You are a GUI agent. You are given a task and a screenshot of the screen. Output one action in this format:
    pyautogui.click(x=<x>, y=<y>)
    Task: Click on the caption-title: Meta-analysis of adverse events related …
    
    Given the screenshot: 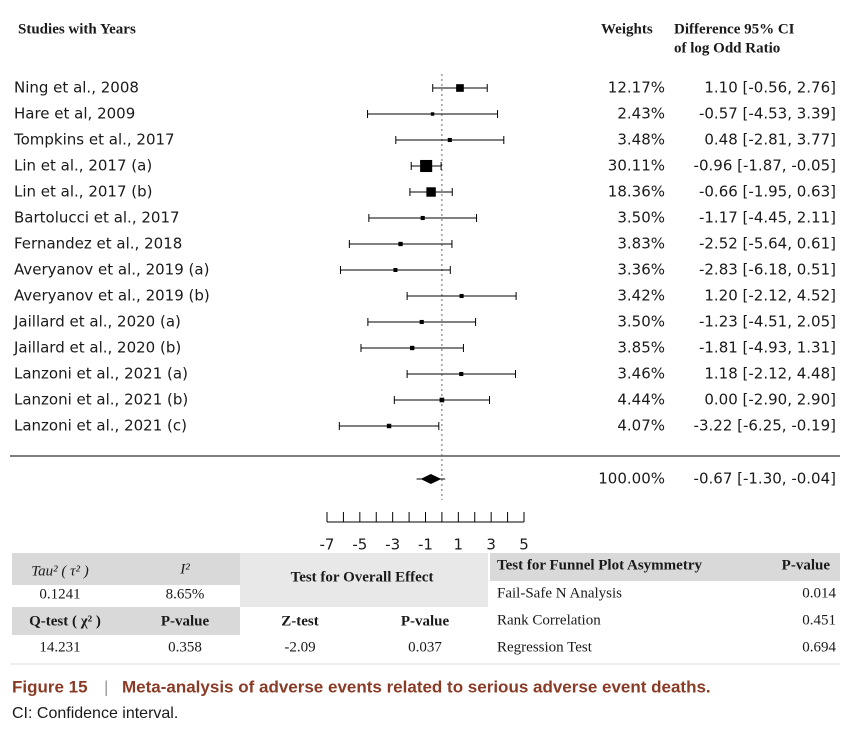 What is the action you would take?
    pyautogui.click(x=416, y=686)
    